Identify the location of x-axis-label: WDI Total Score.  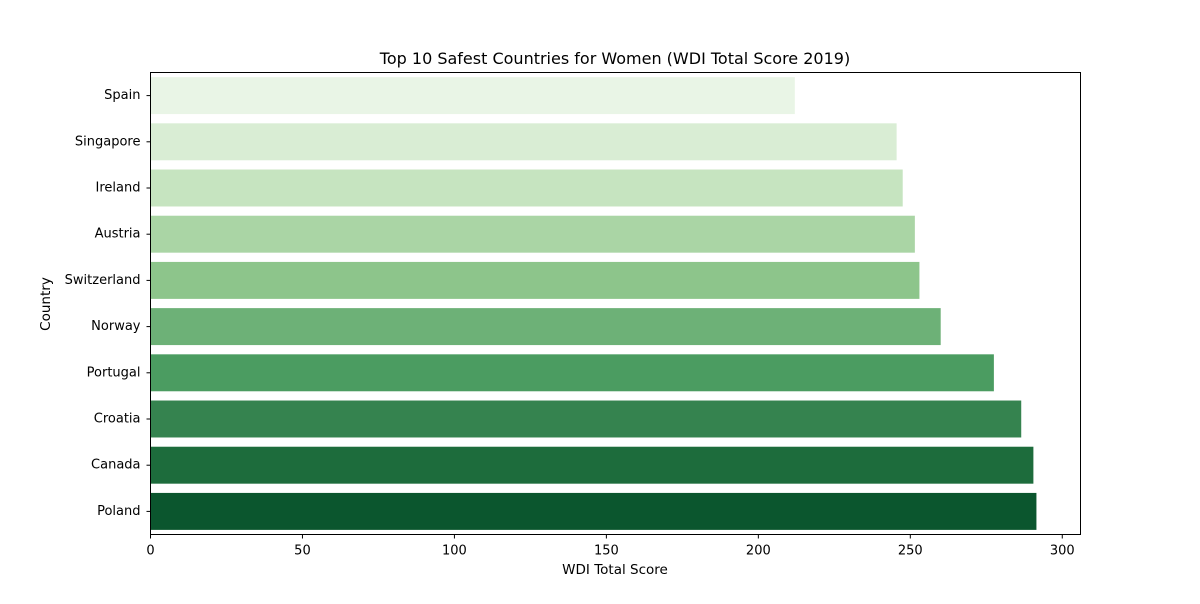
(615, 570).